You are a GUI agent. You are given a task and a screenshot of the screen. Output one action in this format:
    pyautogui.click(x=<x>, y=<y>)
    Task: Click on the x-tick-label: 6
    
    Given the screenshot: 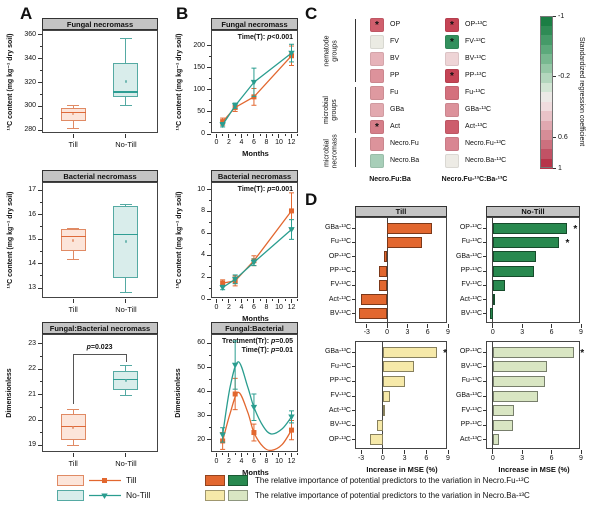 What is the action you would take?
    pyautogui.click(x=551, y=458)
    